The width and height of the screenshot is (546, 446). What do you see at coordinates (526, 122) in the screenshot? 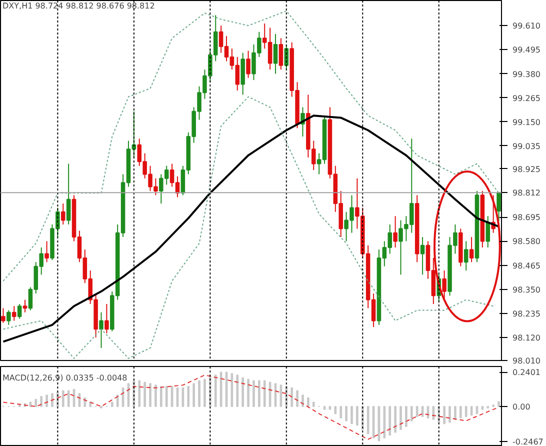
I see `y-tick-label: 99.150` at bounding box center [526, 122].